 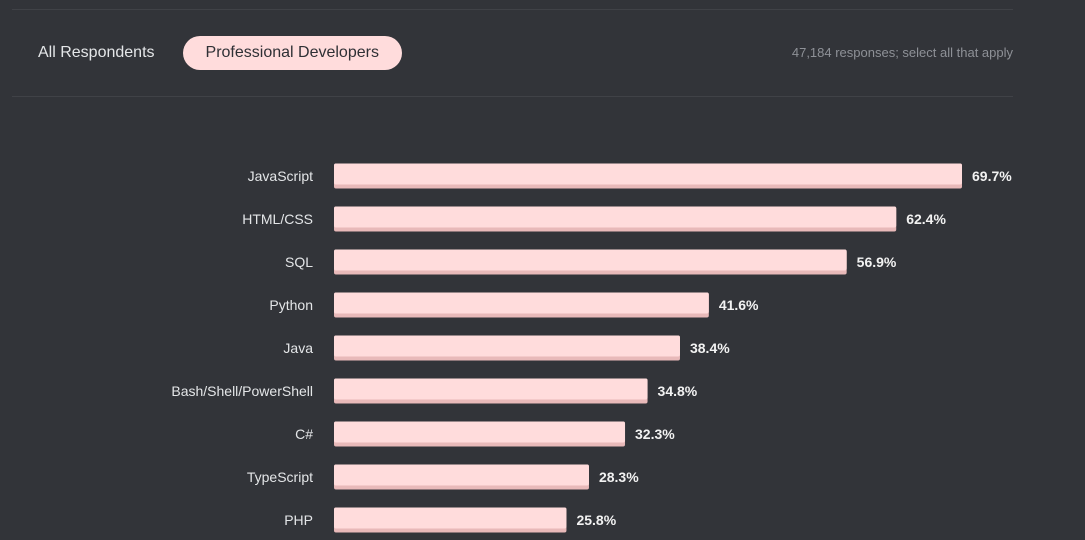 I want to click on value-label-c: 32.3%, so click(x=655, y=434).